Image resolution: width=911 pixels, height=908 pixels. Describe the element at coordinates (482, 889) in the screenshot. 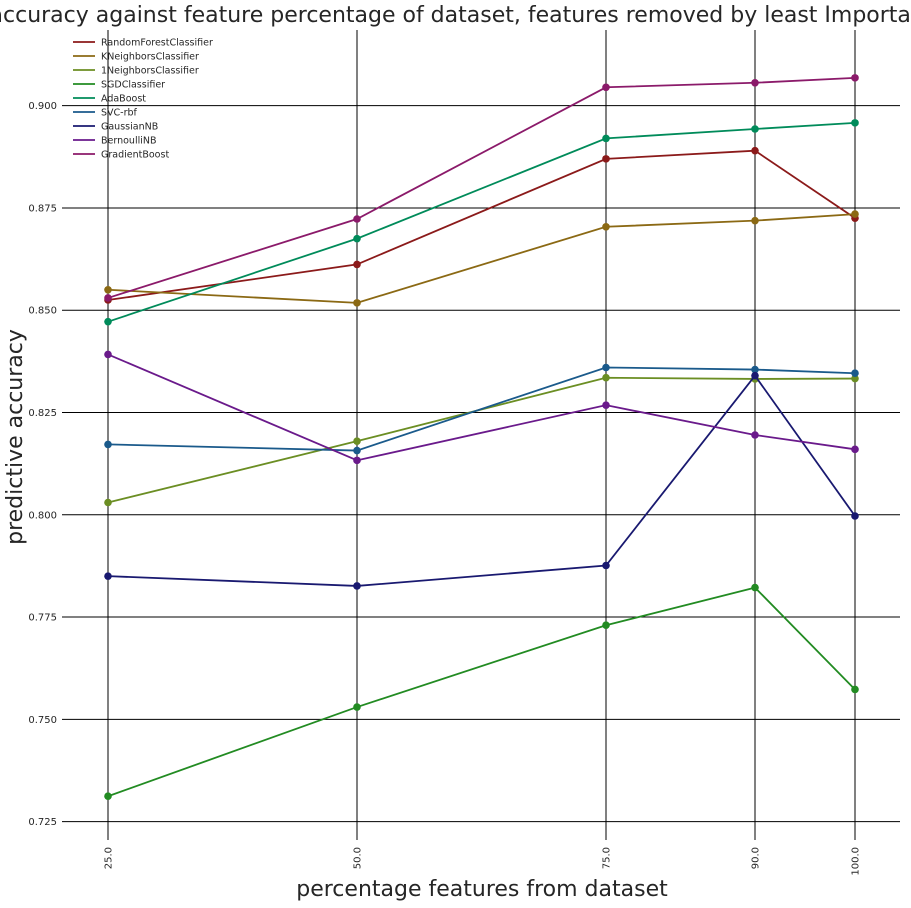

I see `x-axis-label: percentage features from dataset` at that location.